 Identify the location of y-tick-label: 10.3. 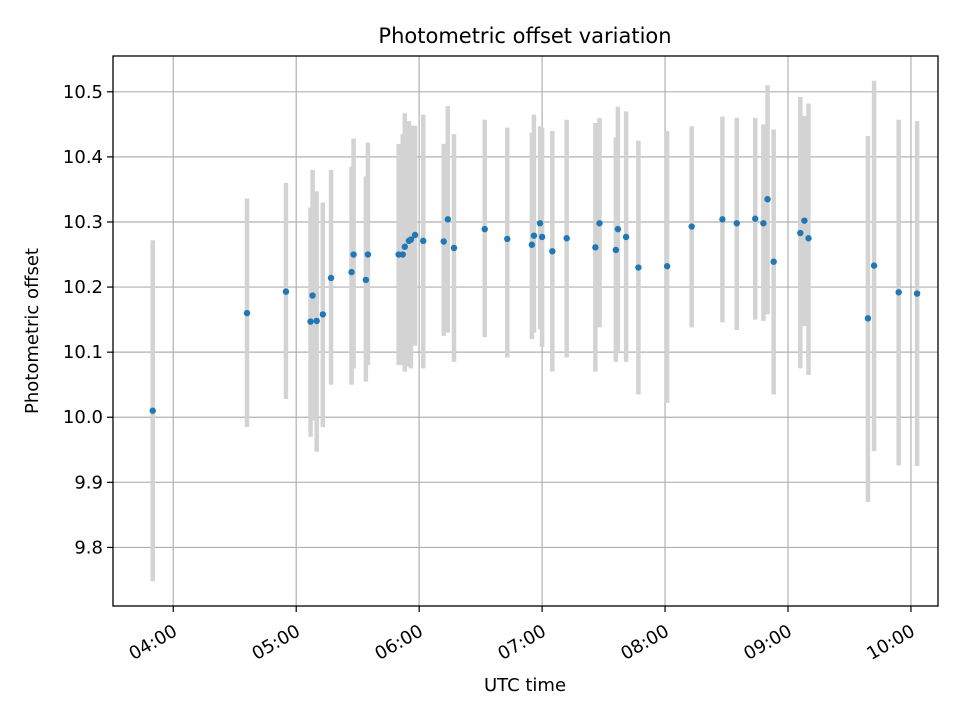
(83, 222).